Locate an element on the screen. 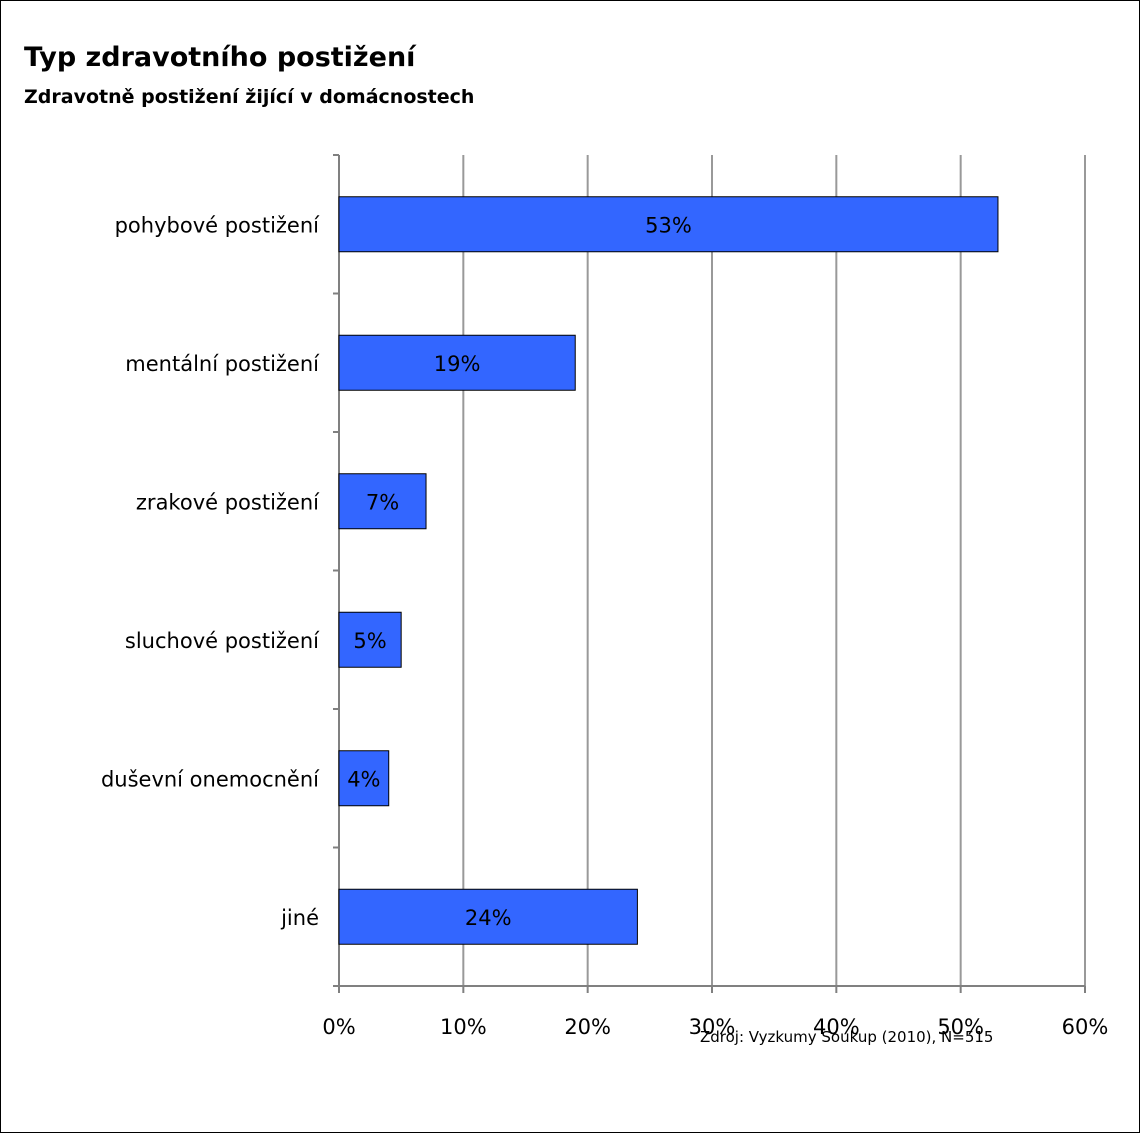  x-tick-label: 0% is located at coordinates (338, 1027).